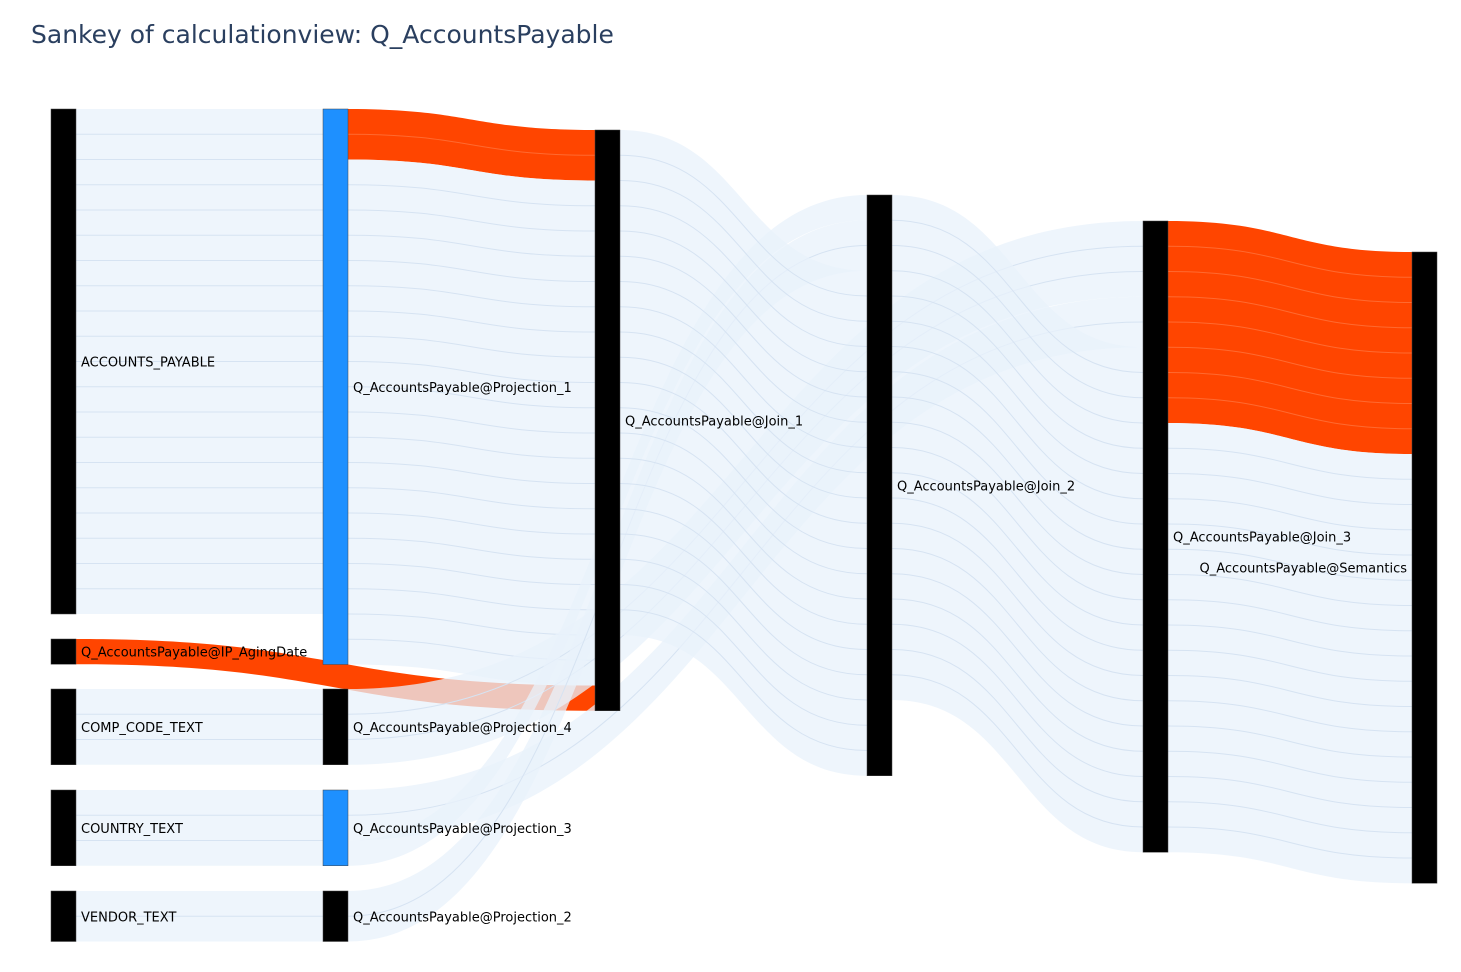  What do you see at coordinates (1262, 538) in the screenshot?
I see `sankey-node-label-Join_3: Q_AccountsPayable@Join_3` at bounding box center [1262, 538].